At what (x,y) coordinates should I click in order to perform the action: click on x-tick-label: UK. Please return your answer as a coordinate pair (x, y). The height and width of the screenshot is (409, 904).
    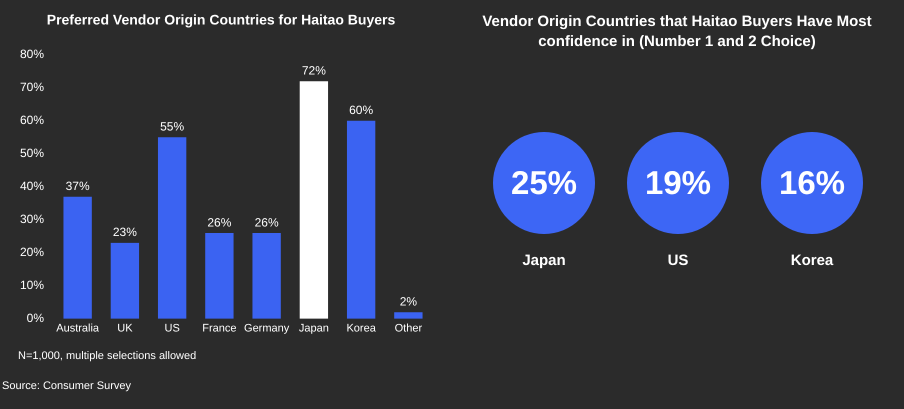
    Looking at the image, I should click on (125, 328).